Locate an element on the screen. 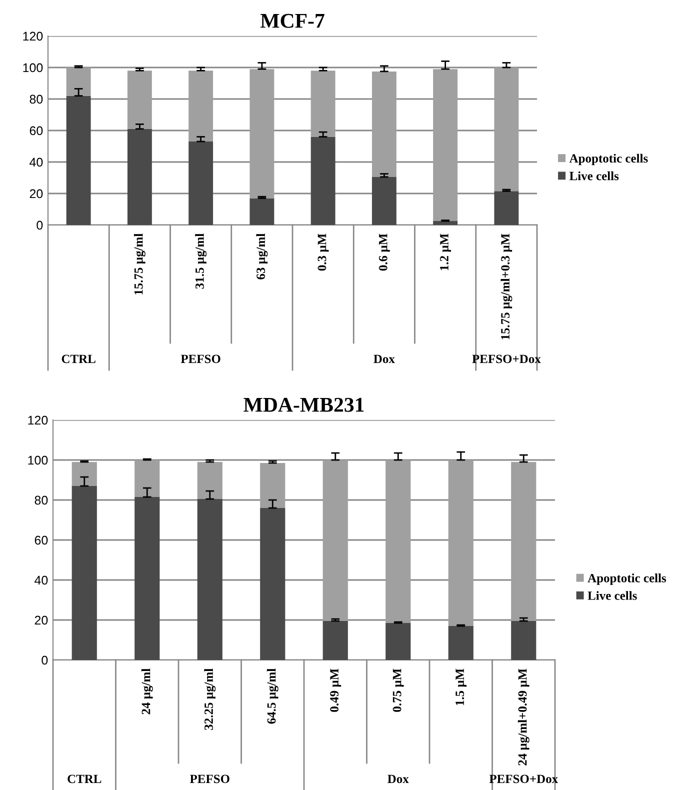 The image size is (677, 790). x-tick-label: 1.2 µM is located at coordinates (445, 252).